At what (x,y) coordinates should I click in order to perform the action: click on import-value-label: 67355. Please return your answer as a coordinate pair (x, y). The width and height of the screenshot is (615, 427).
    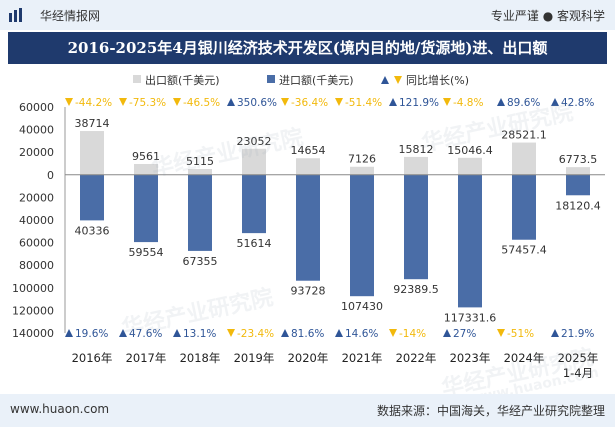
    Looking at the image, I should click on (200, 261).